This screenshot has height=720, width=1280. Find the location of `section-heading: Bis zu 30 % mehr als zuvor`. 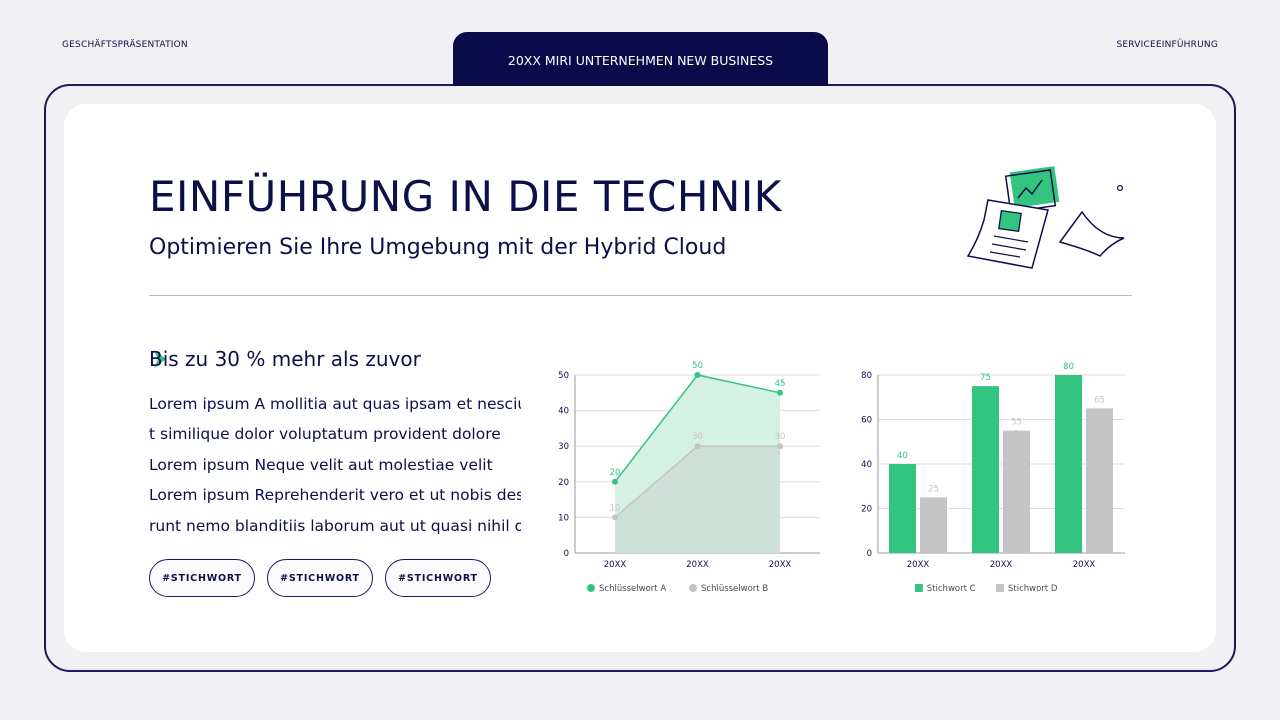

section-heading: Bis zu 30 % mehr als zuvor is located at coordinates (285, 359).